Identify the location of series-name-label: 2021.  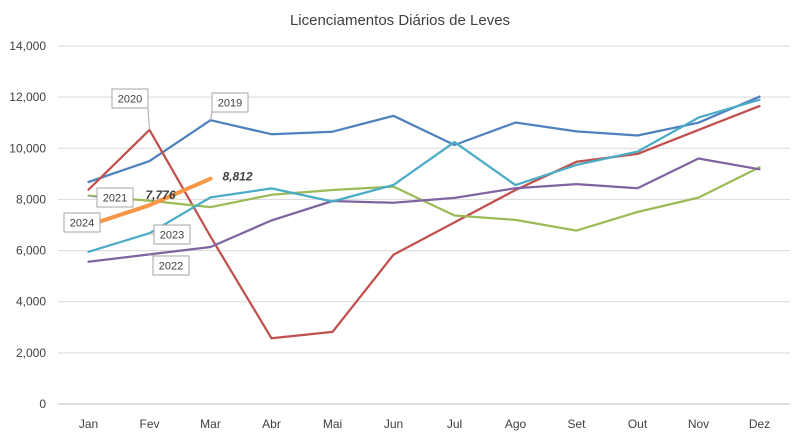
(115, 199).